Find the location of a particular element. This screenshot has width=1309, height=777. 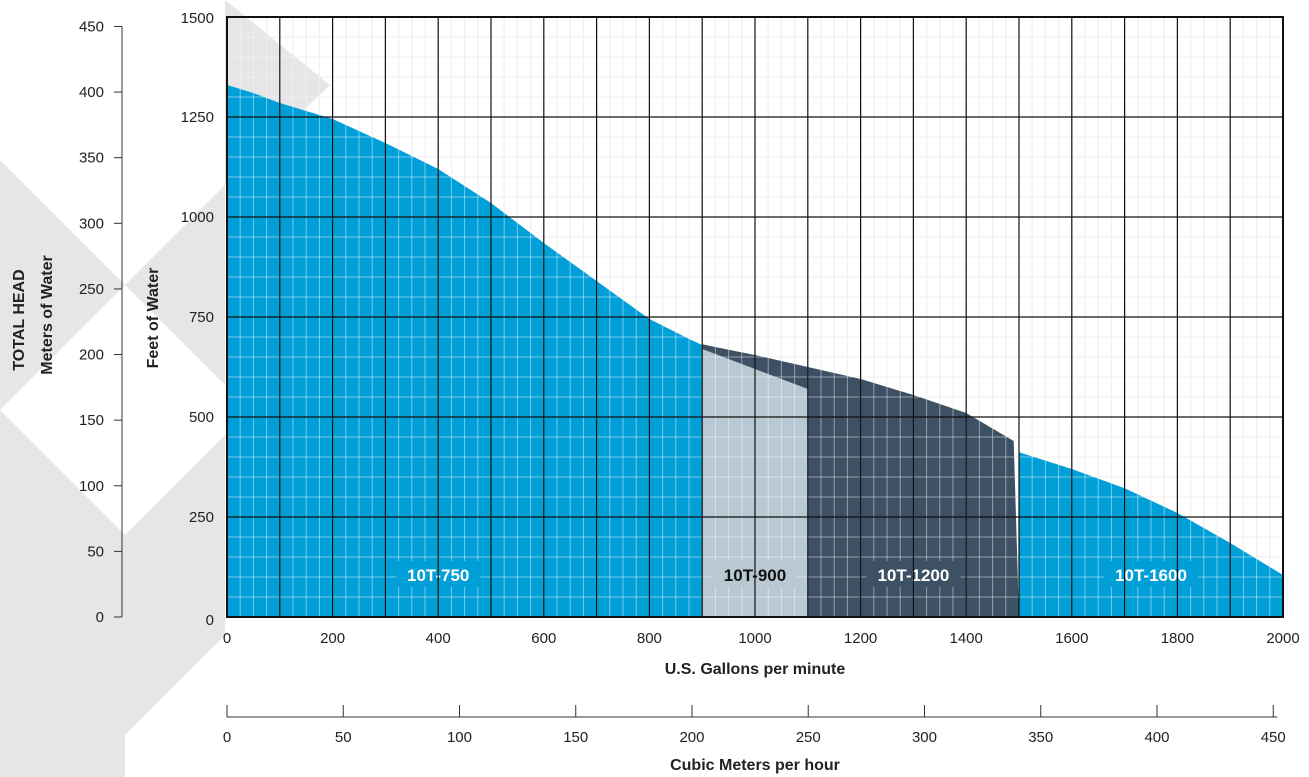

right-axis-tick-label: 250 is located at coordinates (201, 517).